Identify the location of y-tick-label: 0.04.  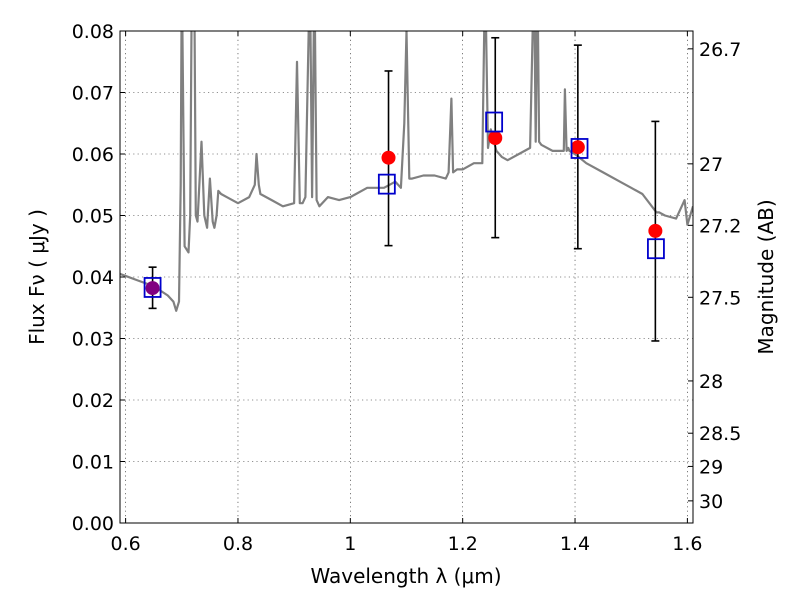
(93, 278).